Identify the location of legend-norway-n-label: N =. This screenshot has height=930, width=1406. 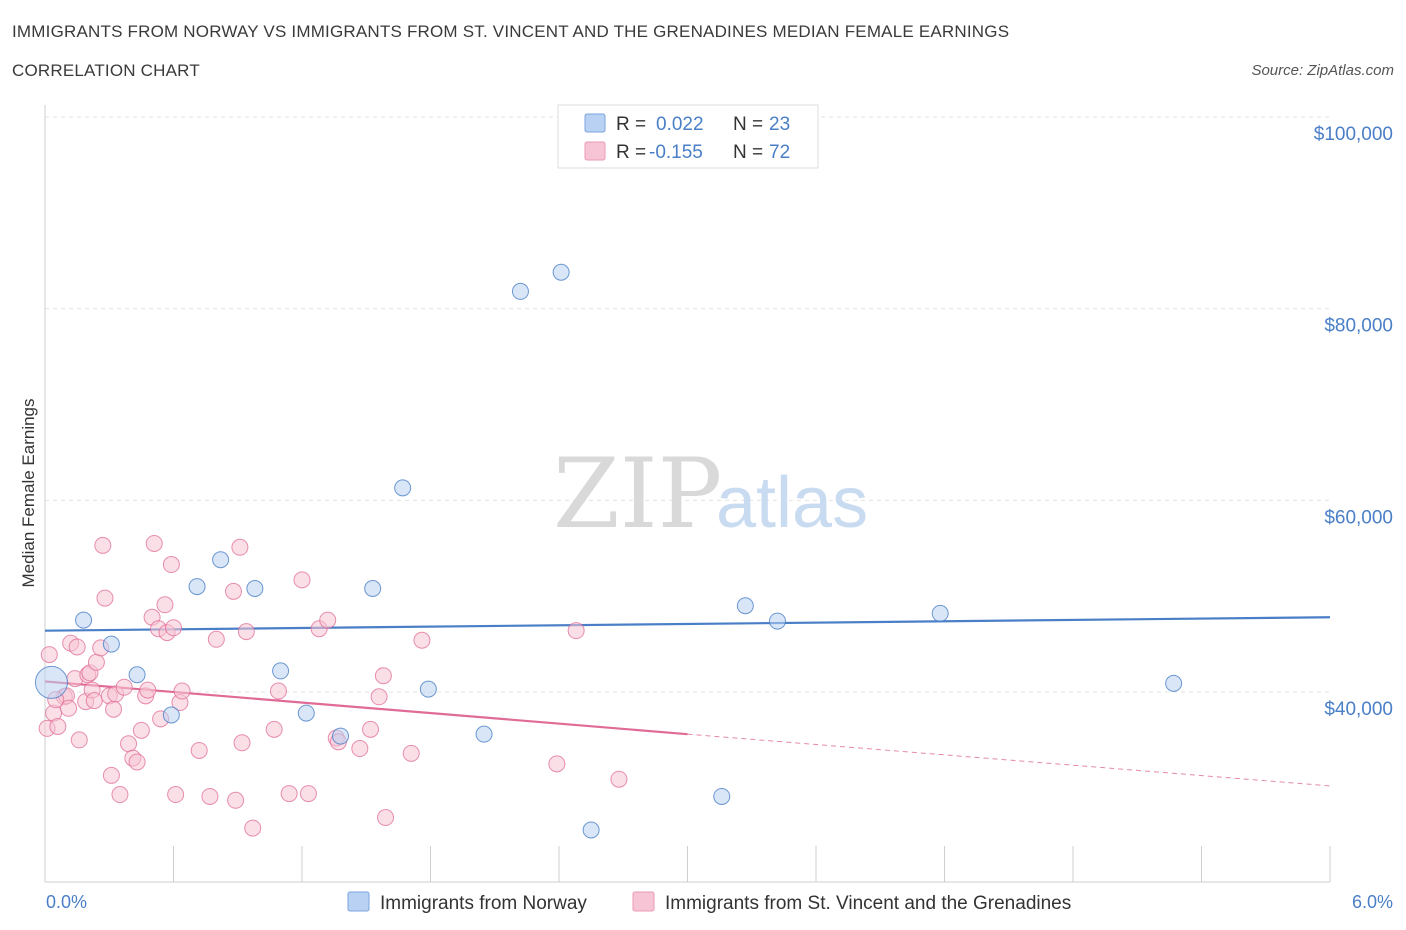
(748, 124).